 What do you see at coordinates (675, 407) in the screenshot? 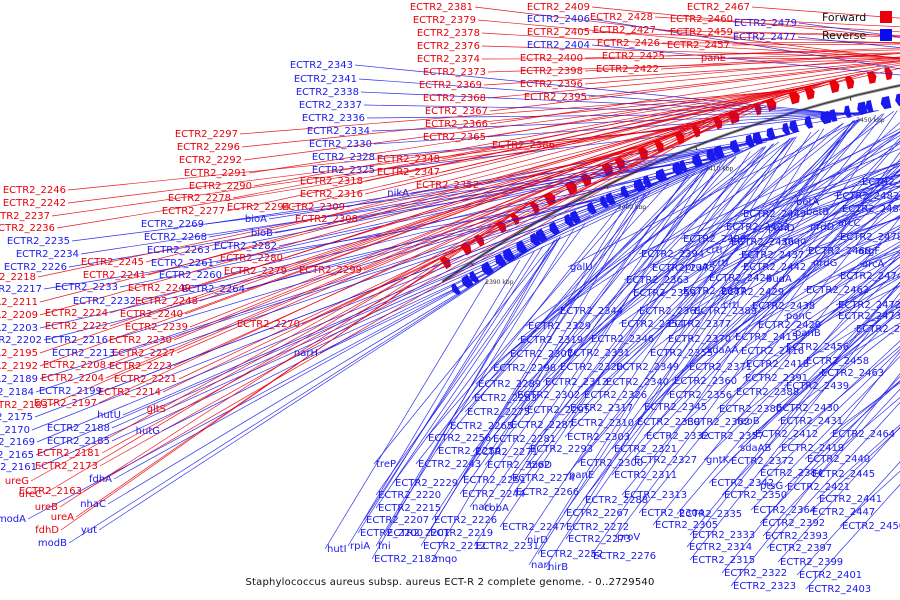
I see `gene-label: ECTR2_2345` at bounding box center [675, 407].